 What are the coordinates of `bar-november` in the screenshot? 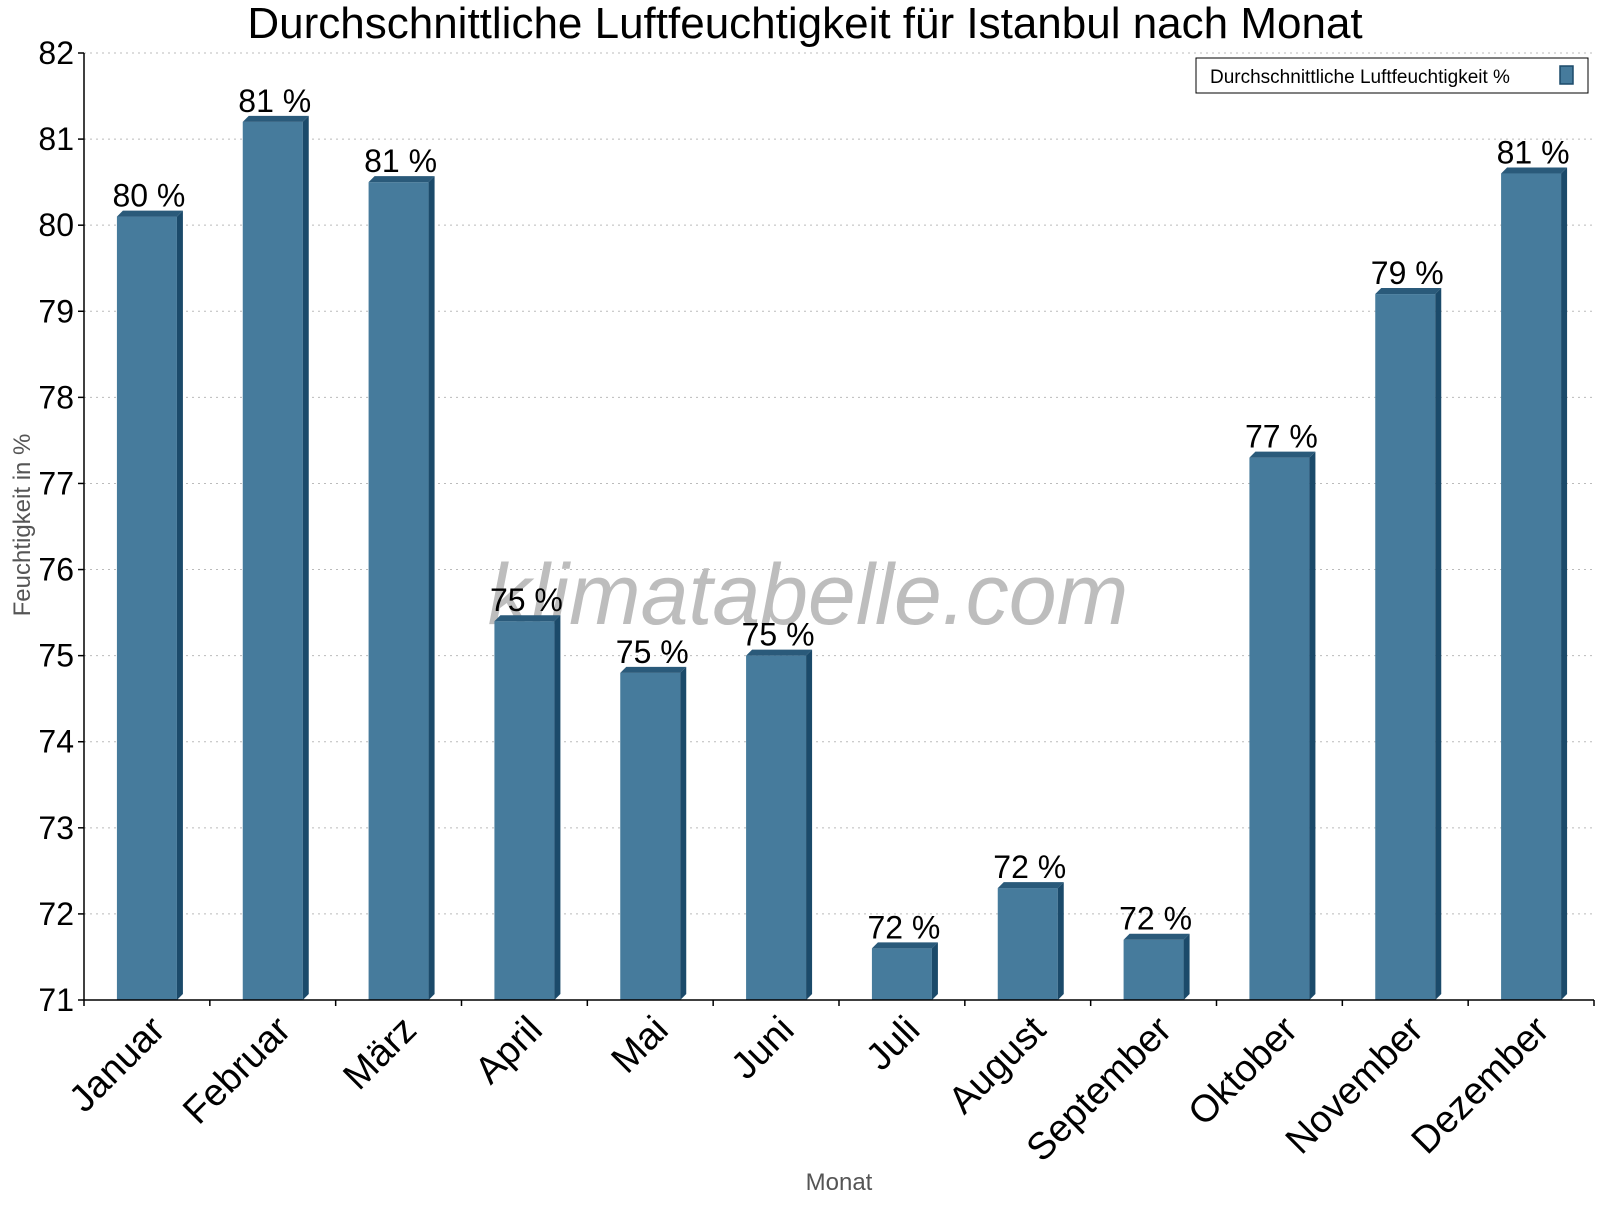 It's located at (1408, 644).